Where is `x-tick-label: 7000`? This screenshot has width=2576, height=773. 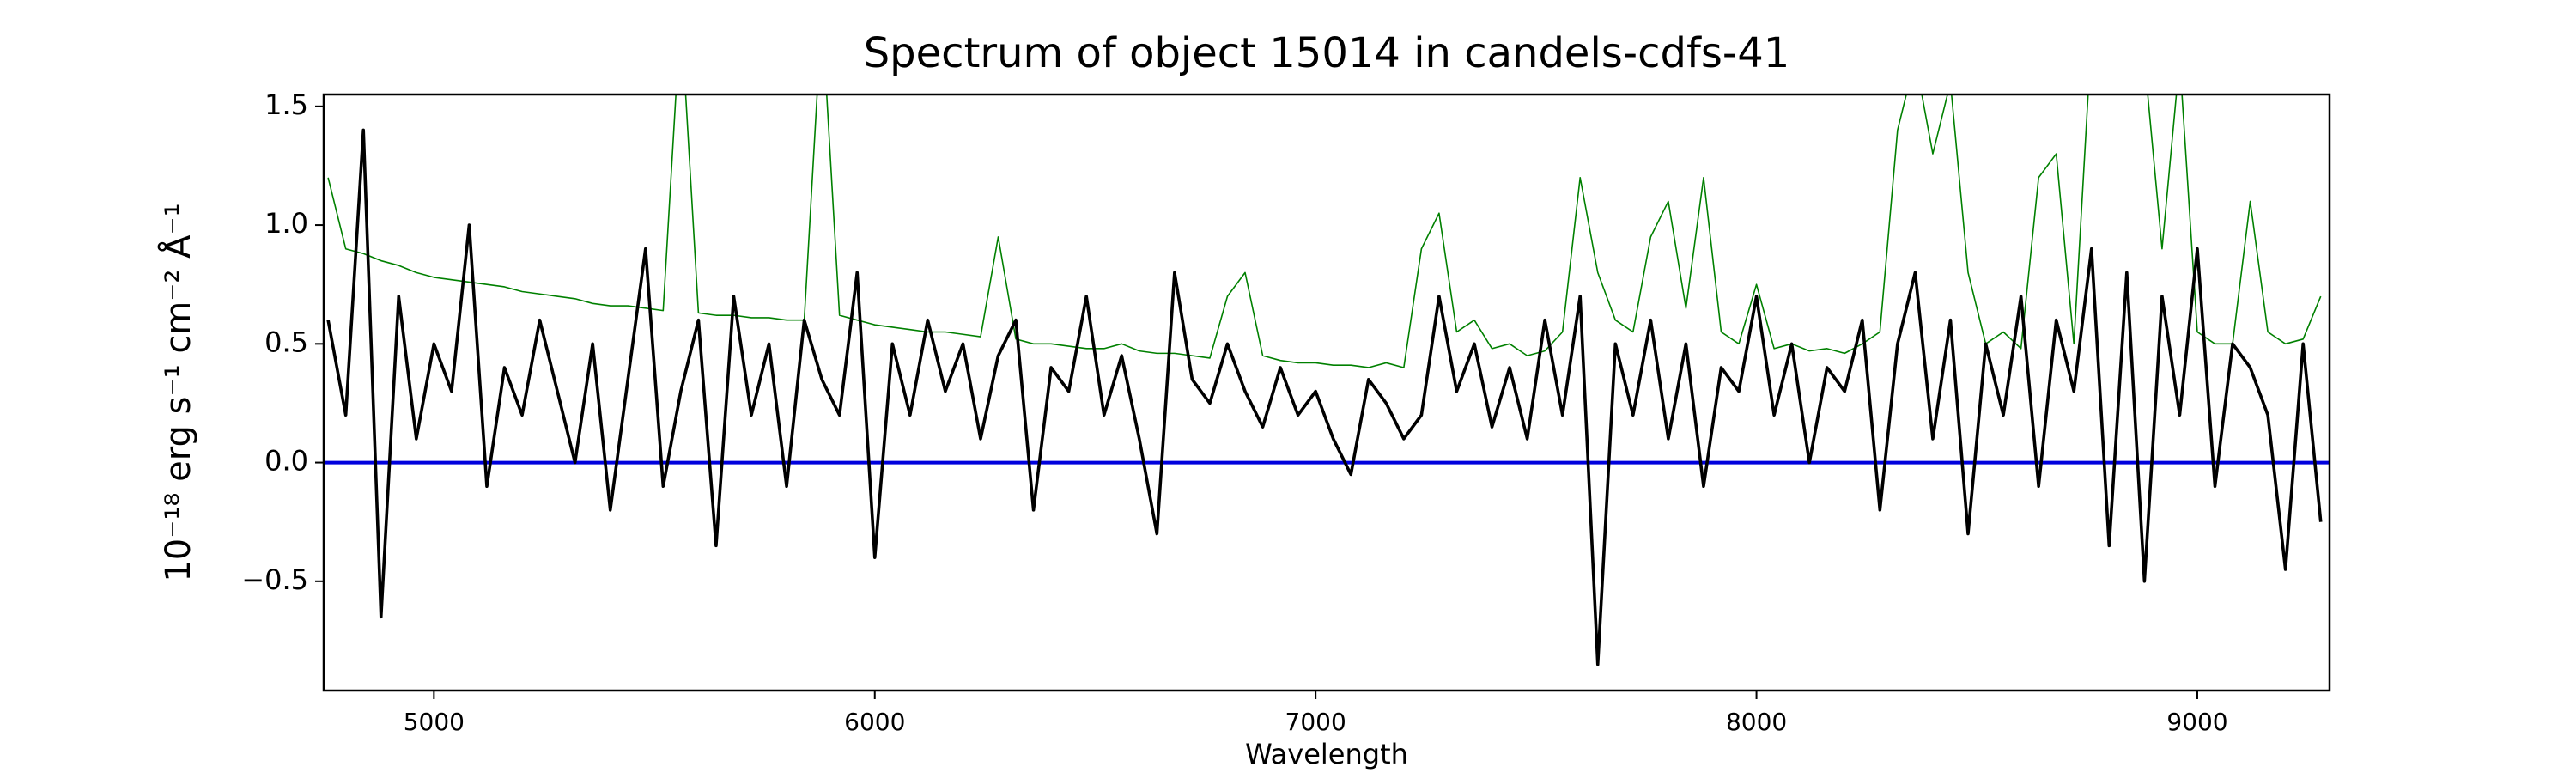 x-tick-label: 7000 is located at coordinates (1316, 722).